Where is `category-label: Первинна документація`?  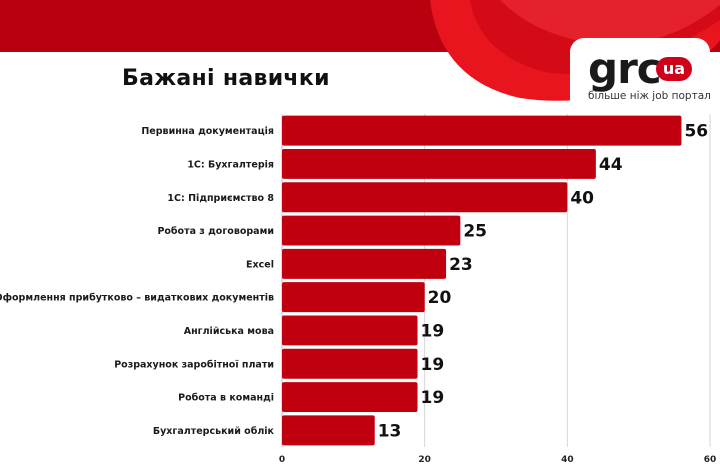
category-label: Первинна документація is located at coordinates (207, 131).